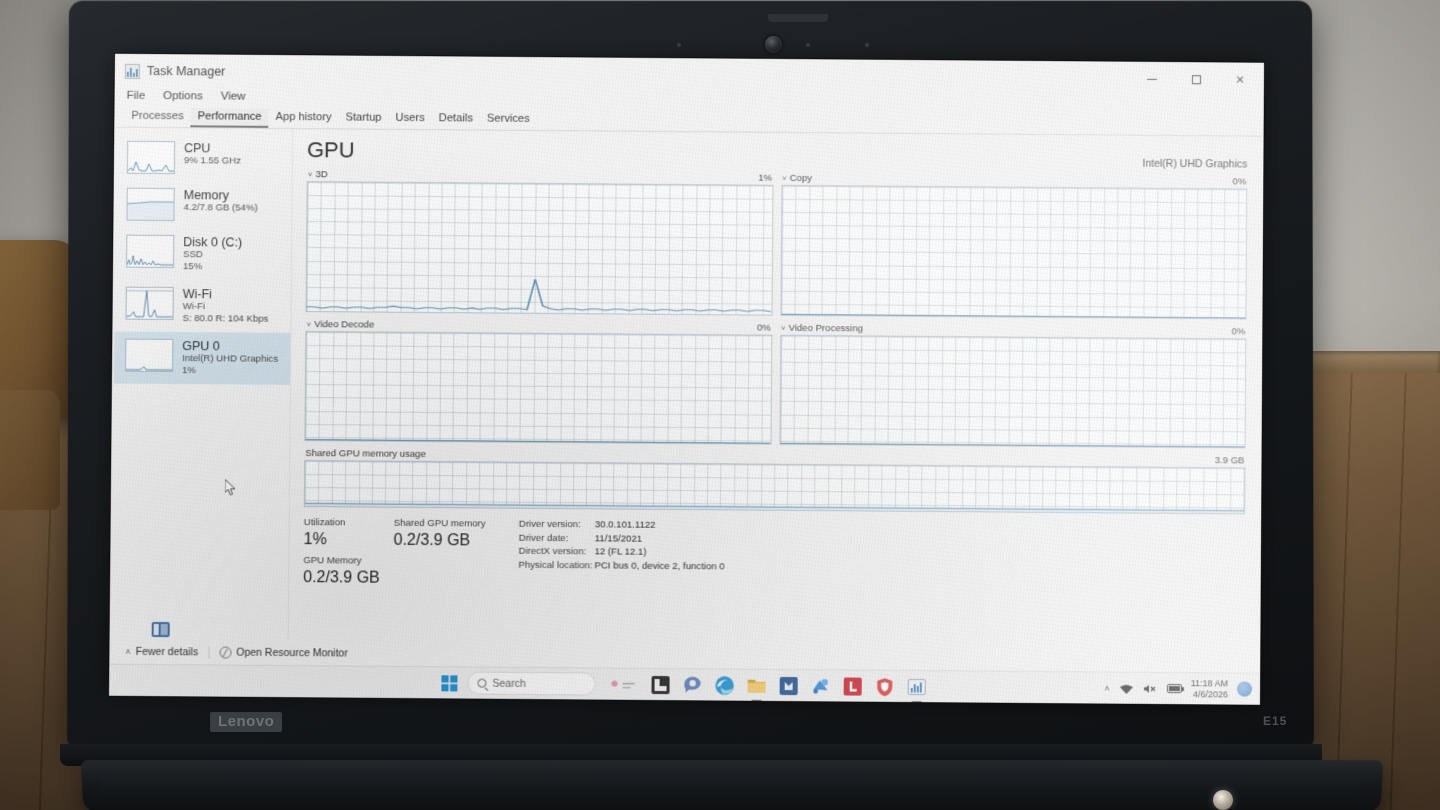 The width and height of the screenshot is (1440, 810). Describe the element at coordinates (209, 651) in the screenshot. I see `footer-divider` at that location.